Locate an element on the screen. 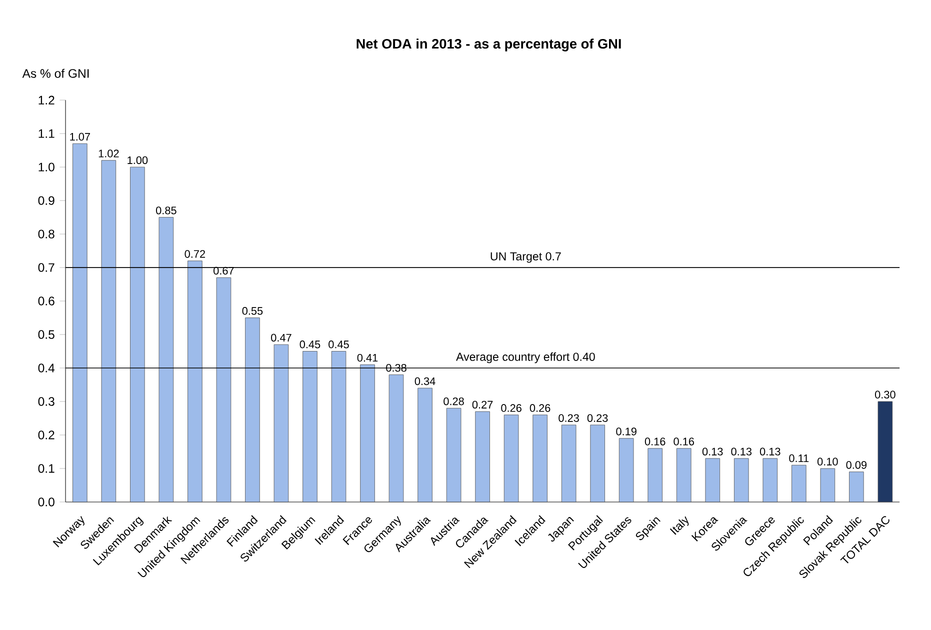  data-label: 1.07 is located at coordinates (80, 136).